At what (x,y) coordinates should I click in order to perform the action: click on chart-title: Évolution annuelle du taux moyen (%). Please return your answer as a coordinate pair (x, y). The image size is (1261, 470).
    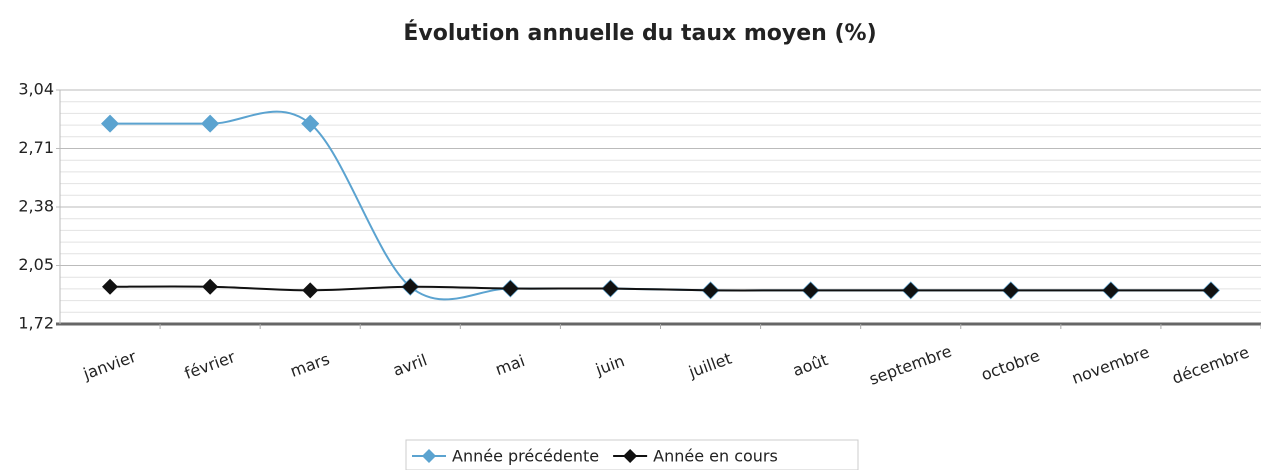
    Looking at the image, I should click on (639, 33).